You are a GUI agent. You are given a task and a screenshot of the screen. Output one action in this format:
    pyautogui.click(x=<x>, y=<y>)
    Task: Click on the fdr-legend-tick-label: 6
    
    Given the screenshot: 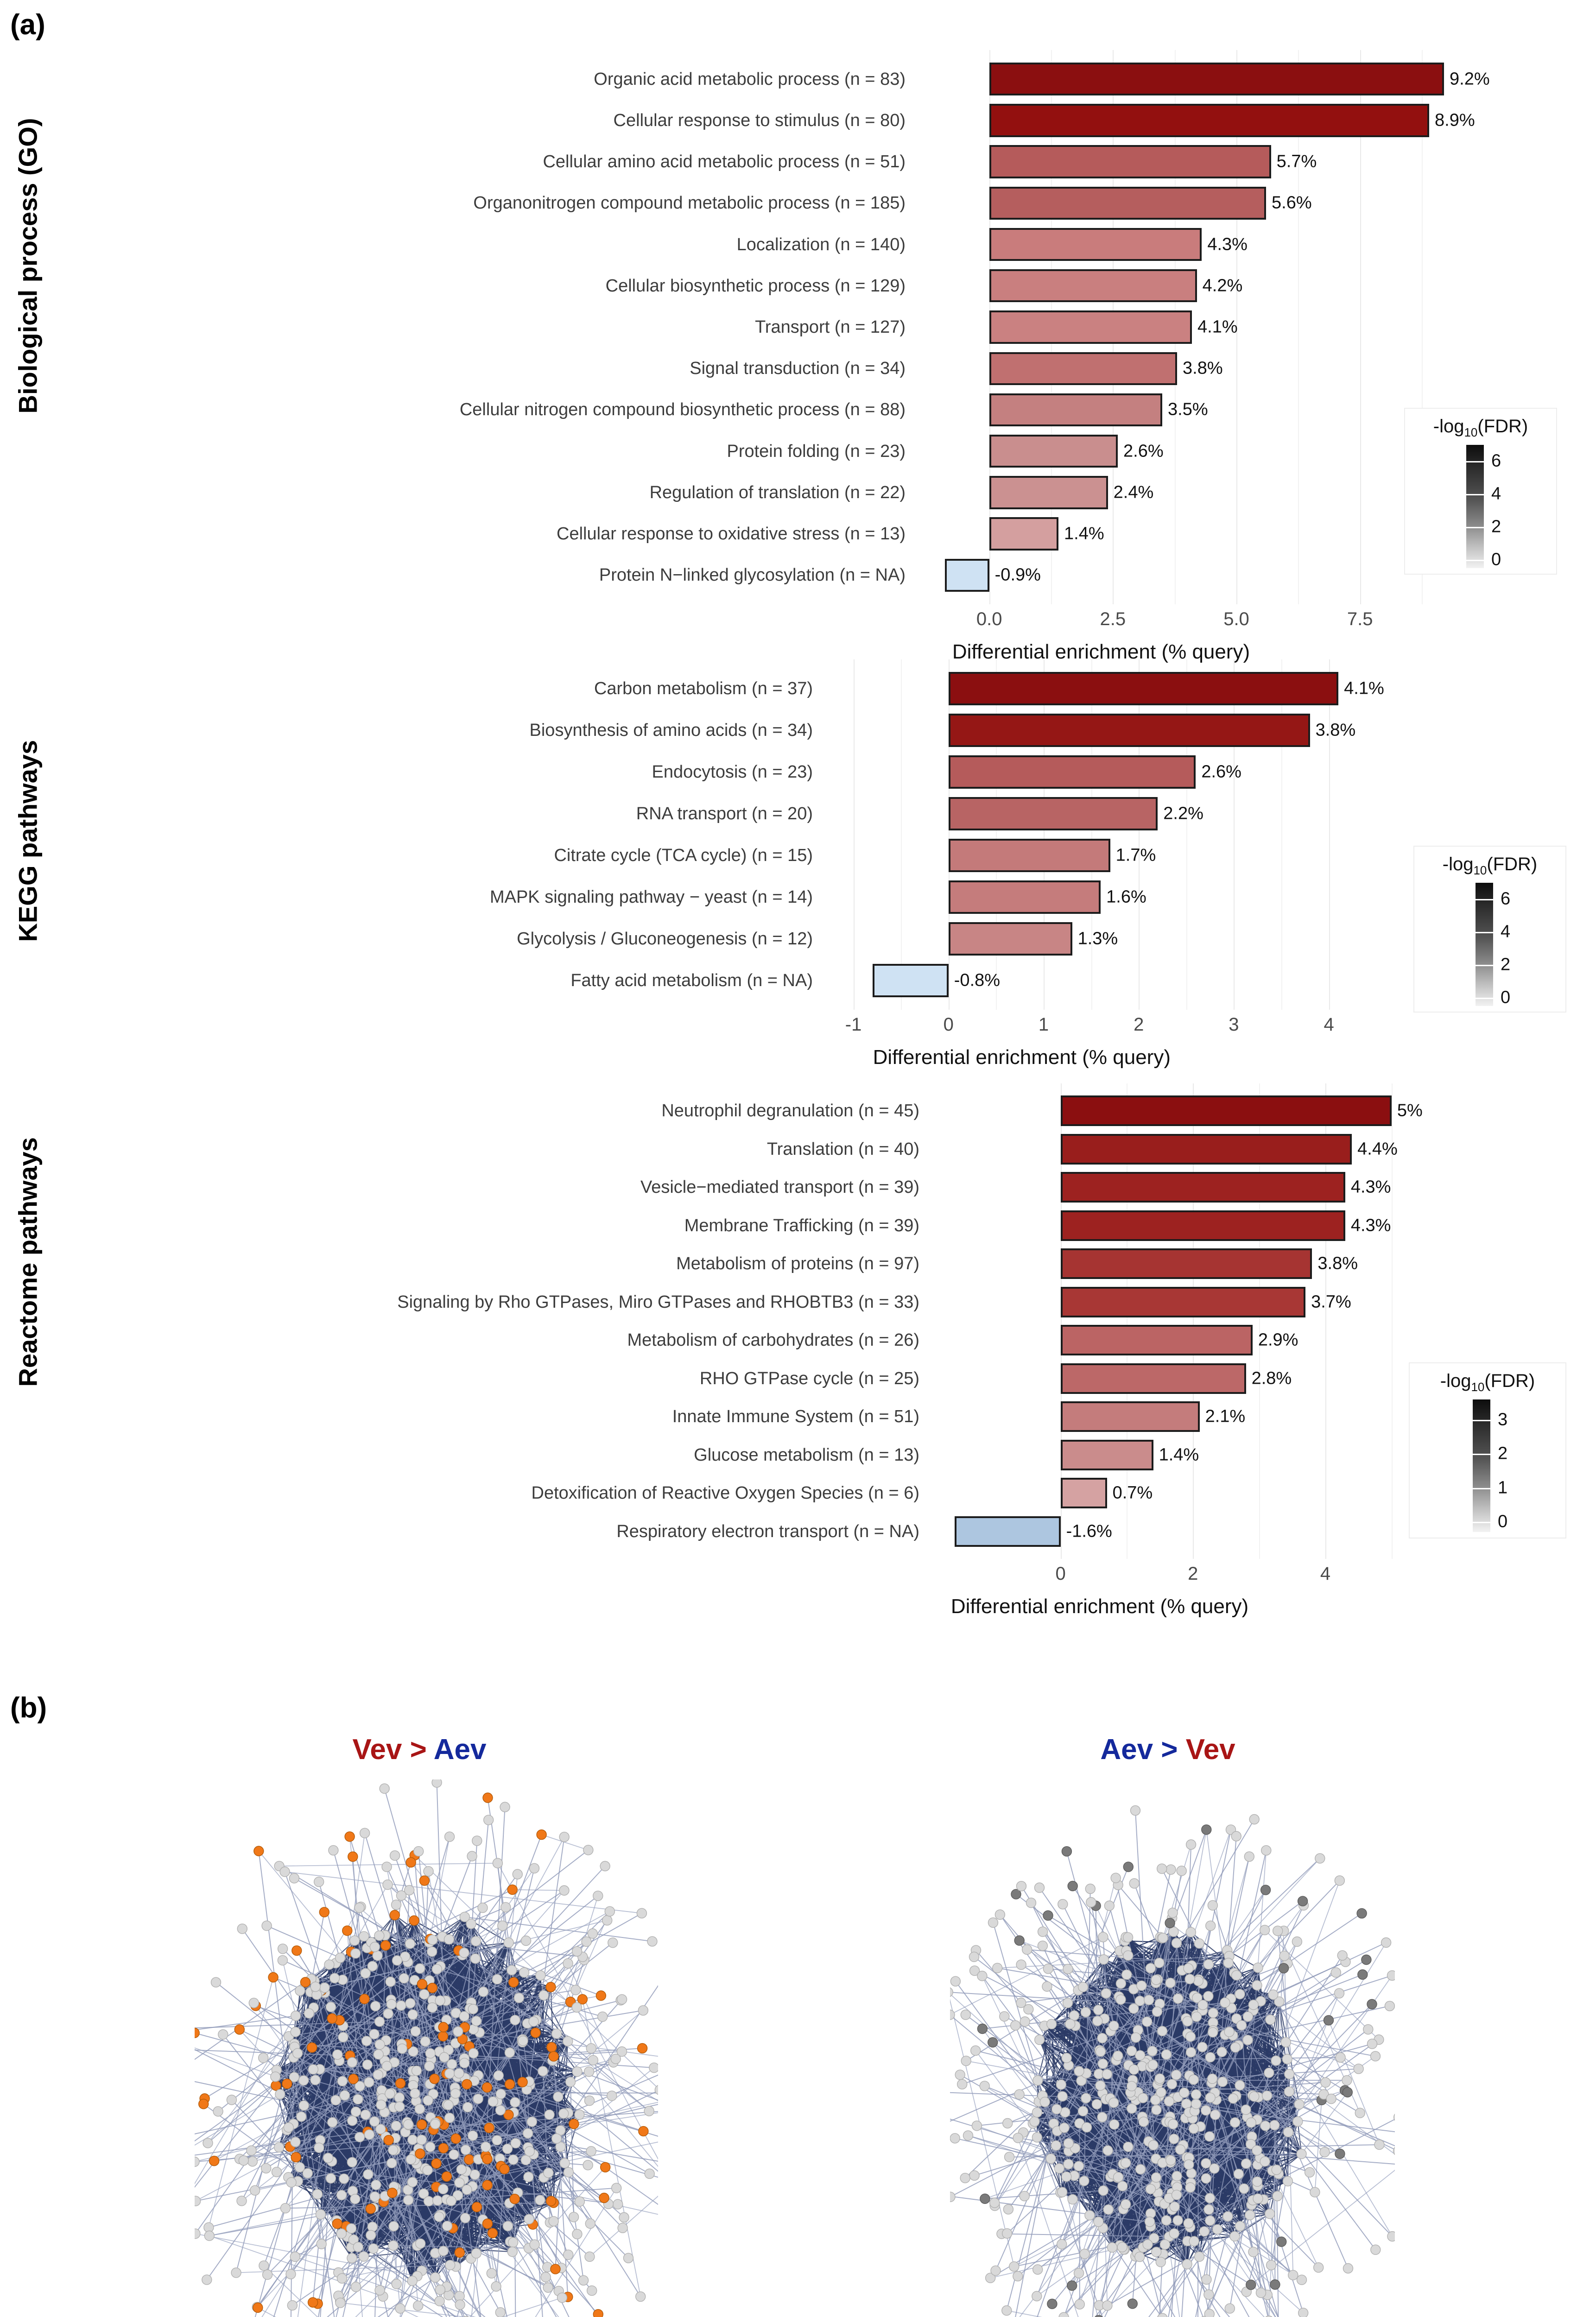 What is the action you would take?
    pyautogui.click(x=1496, y=461)
    